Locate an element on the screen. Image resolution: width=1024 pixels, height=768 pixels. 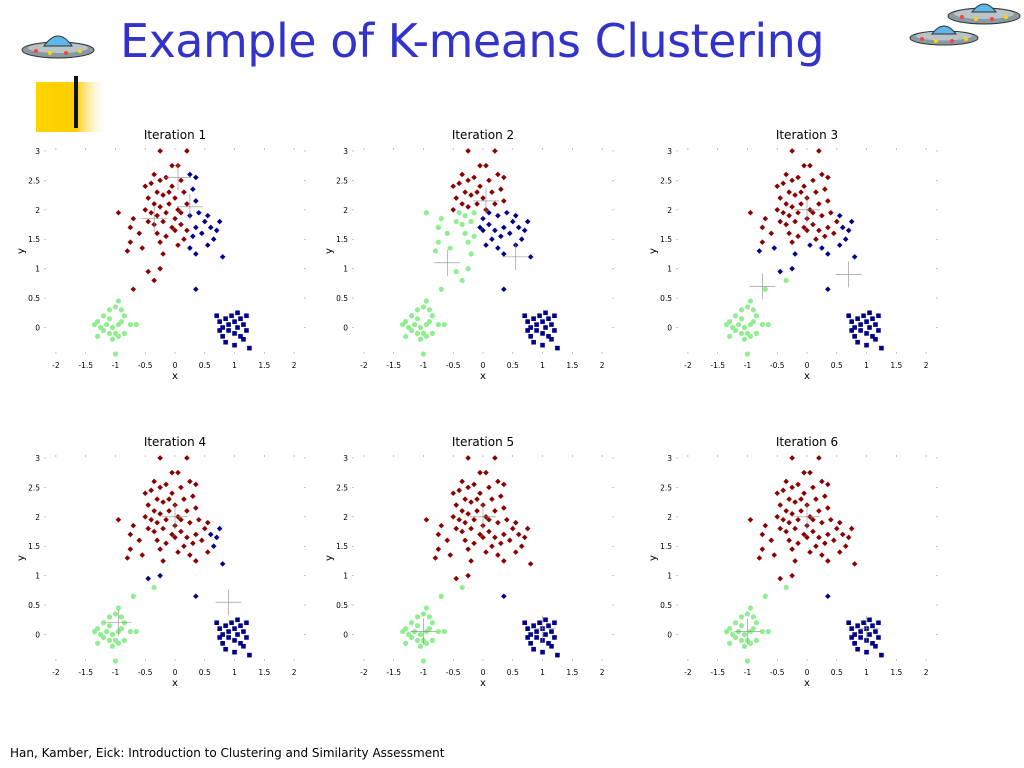
y-tick-label: 2 is located at coordinates (669, 517).